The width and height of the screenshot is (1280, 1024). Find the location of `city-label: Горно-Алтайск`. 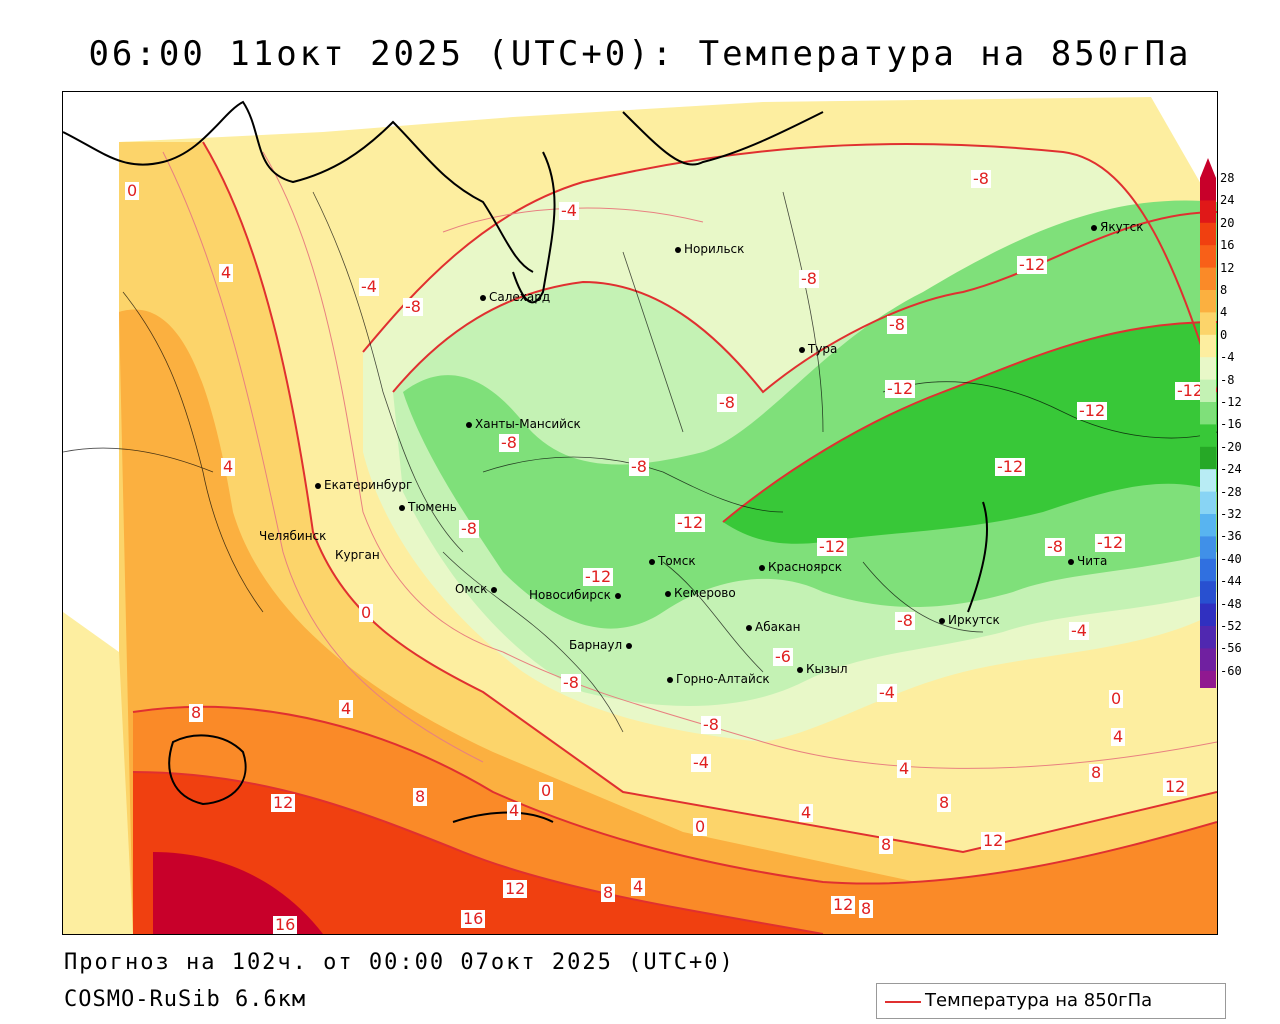

city-label: Горно-Алтайск is located at coordinates (723, 679).